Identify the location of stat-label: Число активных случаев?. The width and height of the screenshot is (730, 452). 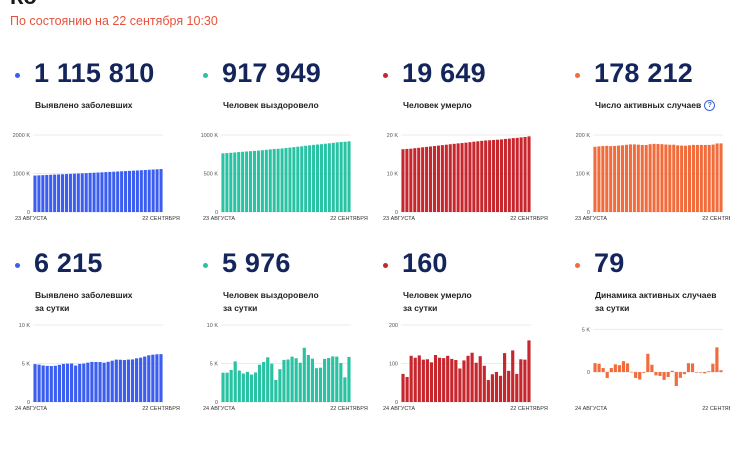
(655, 105).